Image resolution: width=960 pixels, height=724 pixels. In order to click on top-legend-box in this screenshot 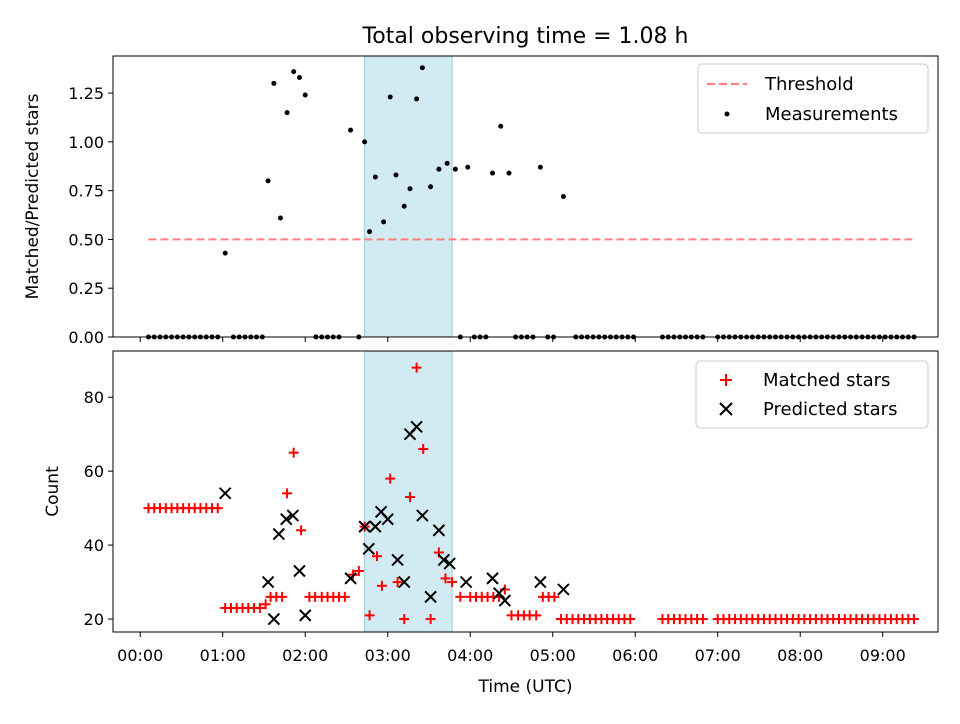, I will do `click(813, 98)`.